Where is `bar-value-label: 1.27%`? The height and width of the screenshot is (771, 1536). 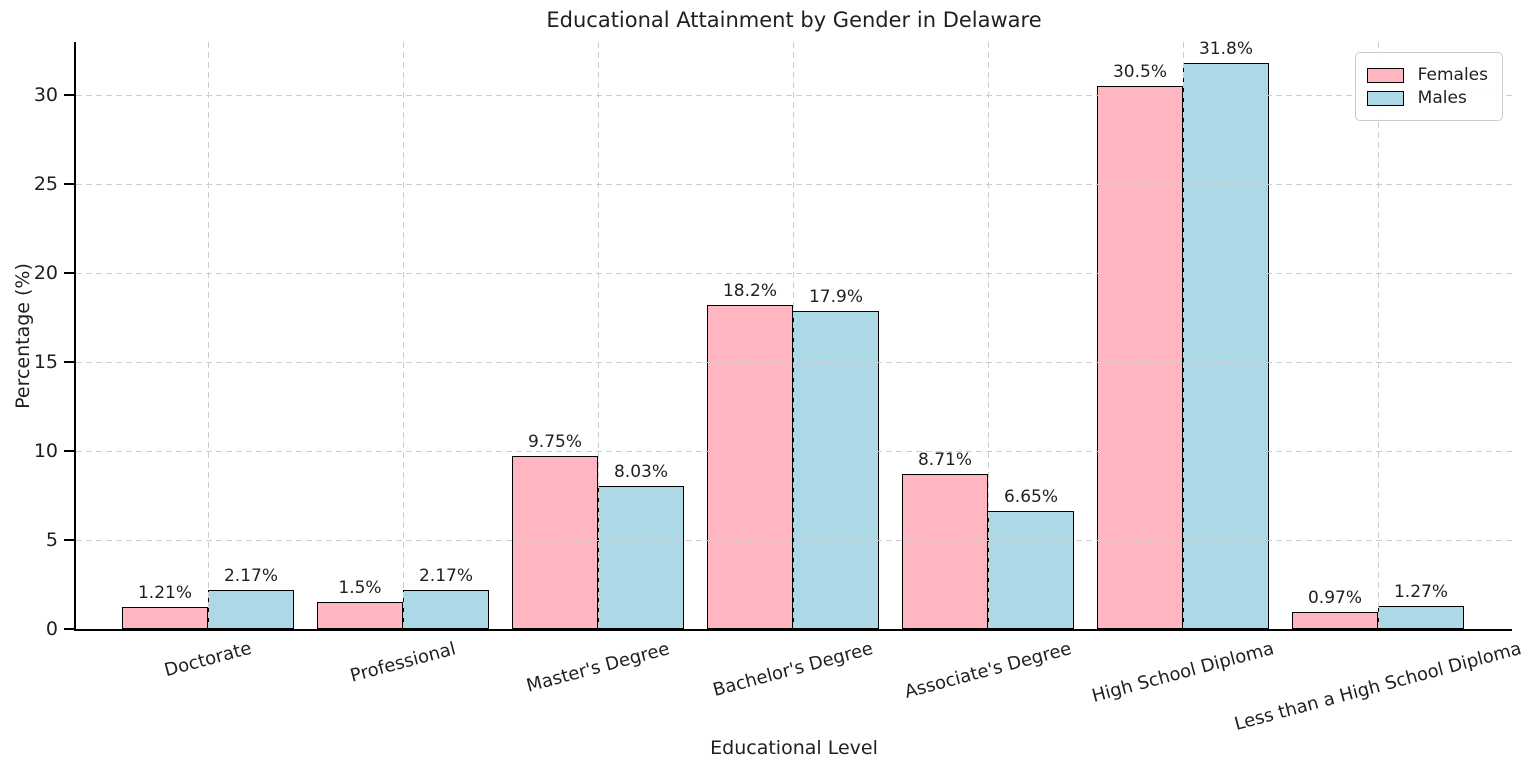 bar-value-label: 1.27% is located at coordinates (1421, 592).